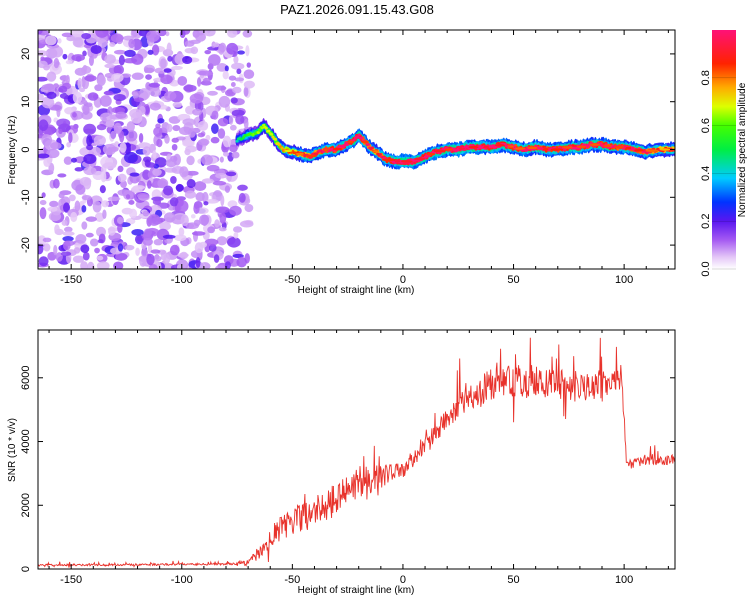  Describe the element at coordinates (724, 149) in the screenshot. I see `colorbar-gradient` at that location.